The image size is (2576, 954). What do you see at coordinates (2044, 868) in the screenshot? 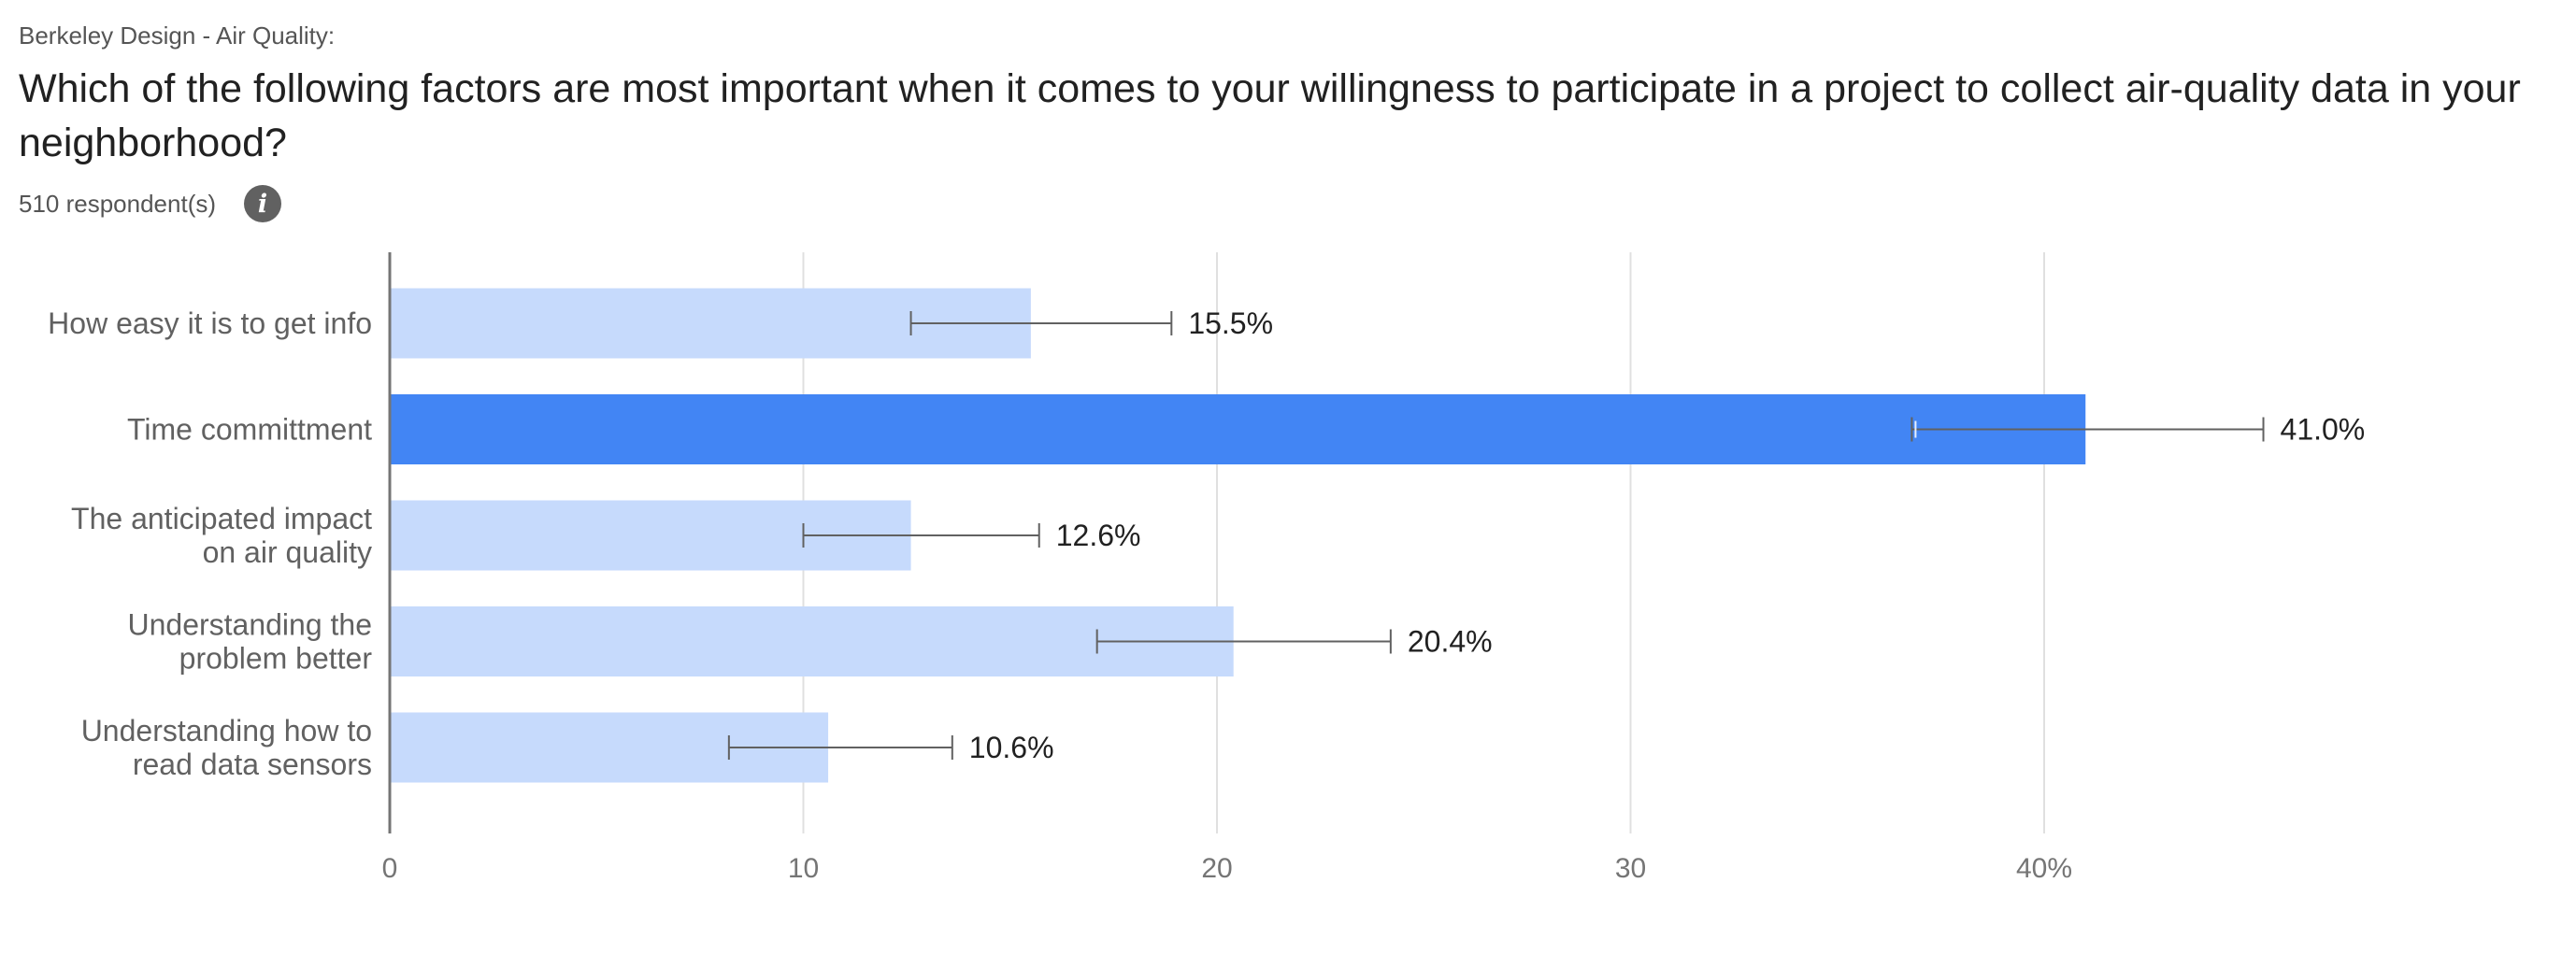
I see `x-tick-label: 40%` at bounding box center [2044, 868].